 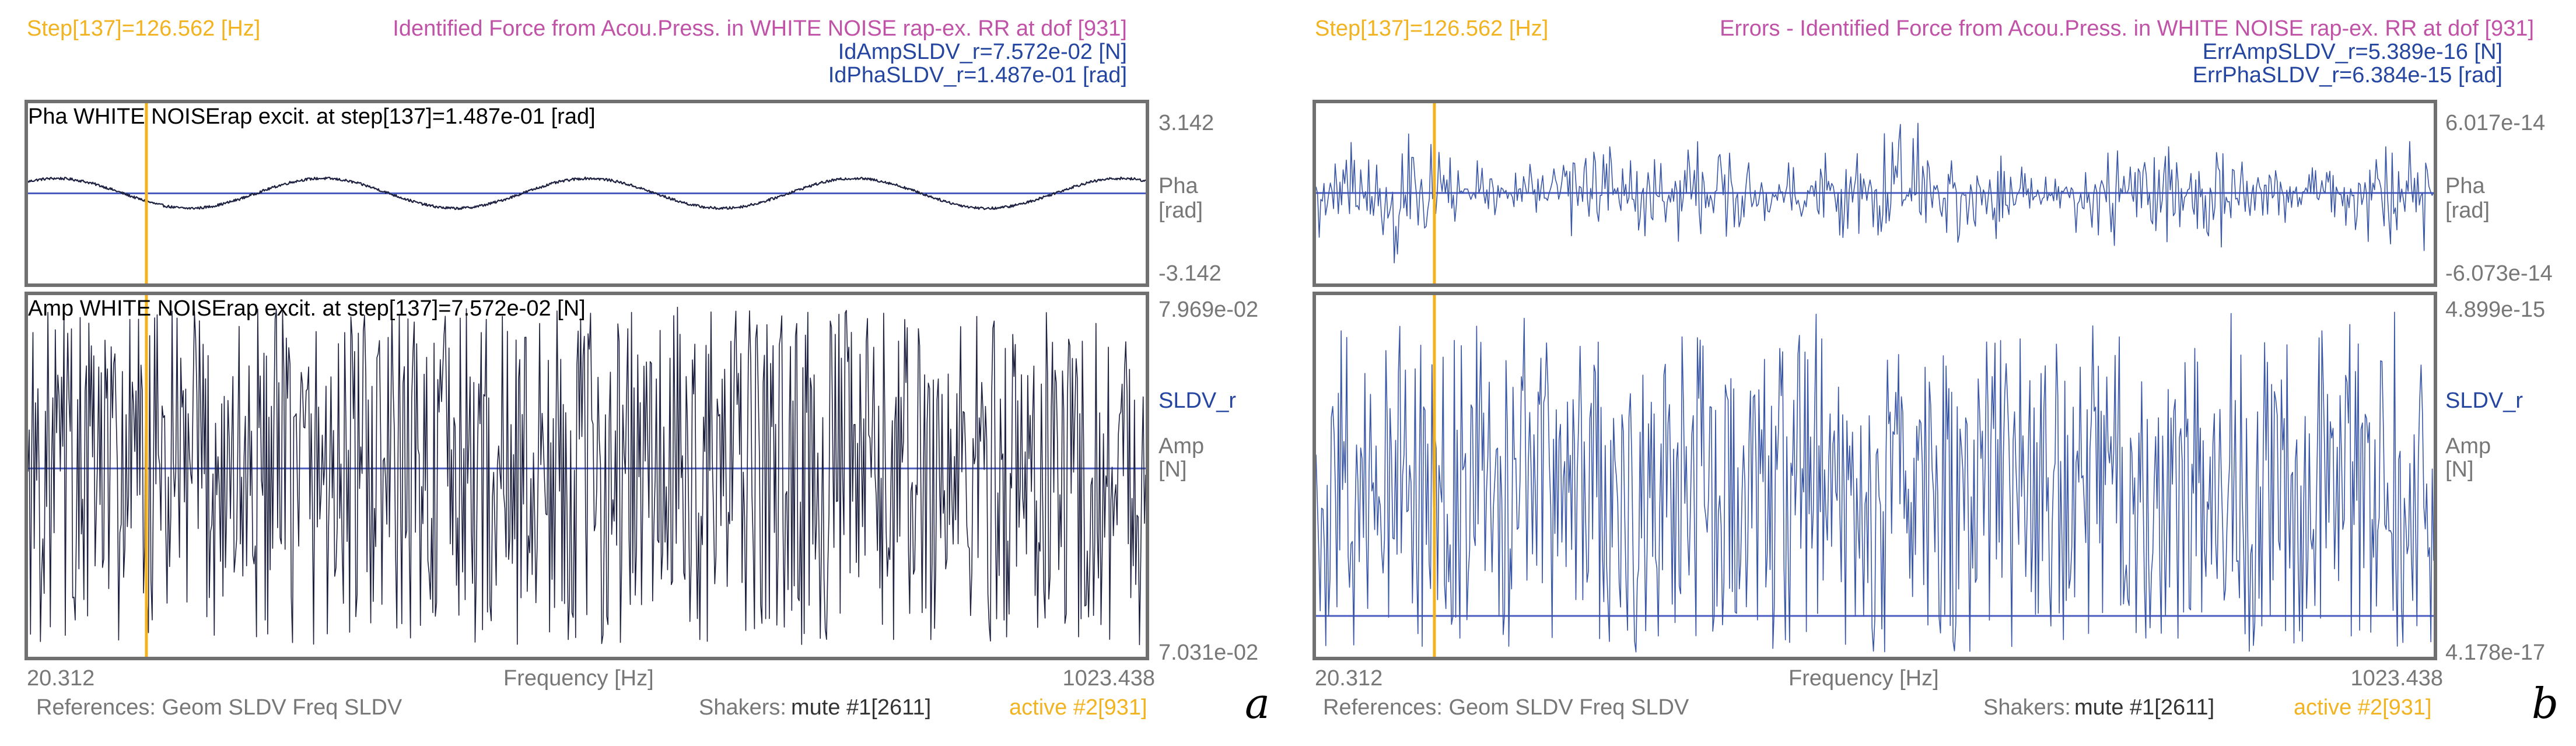 What do you see at coordinates (977, 75) in the screenshot?
I see `info-pha: IdPhaSLDV_r=1.487e-01 [rad]` at bounding box center [977, 75].